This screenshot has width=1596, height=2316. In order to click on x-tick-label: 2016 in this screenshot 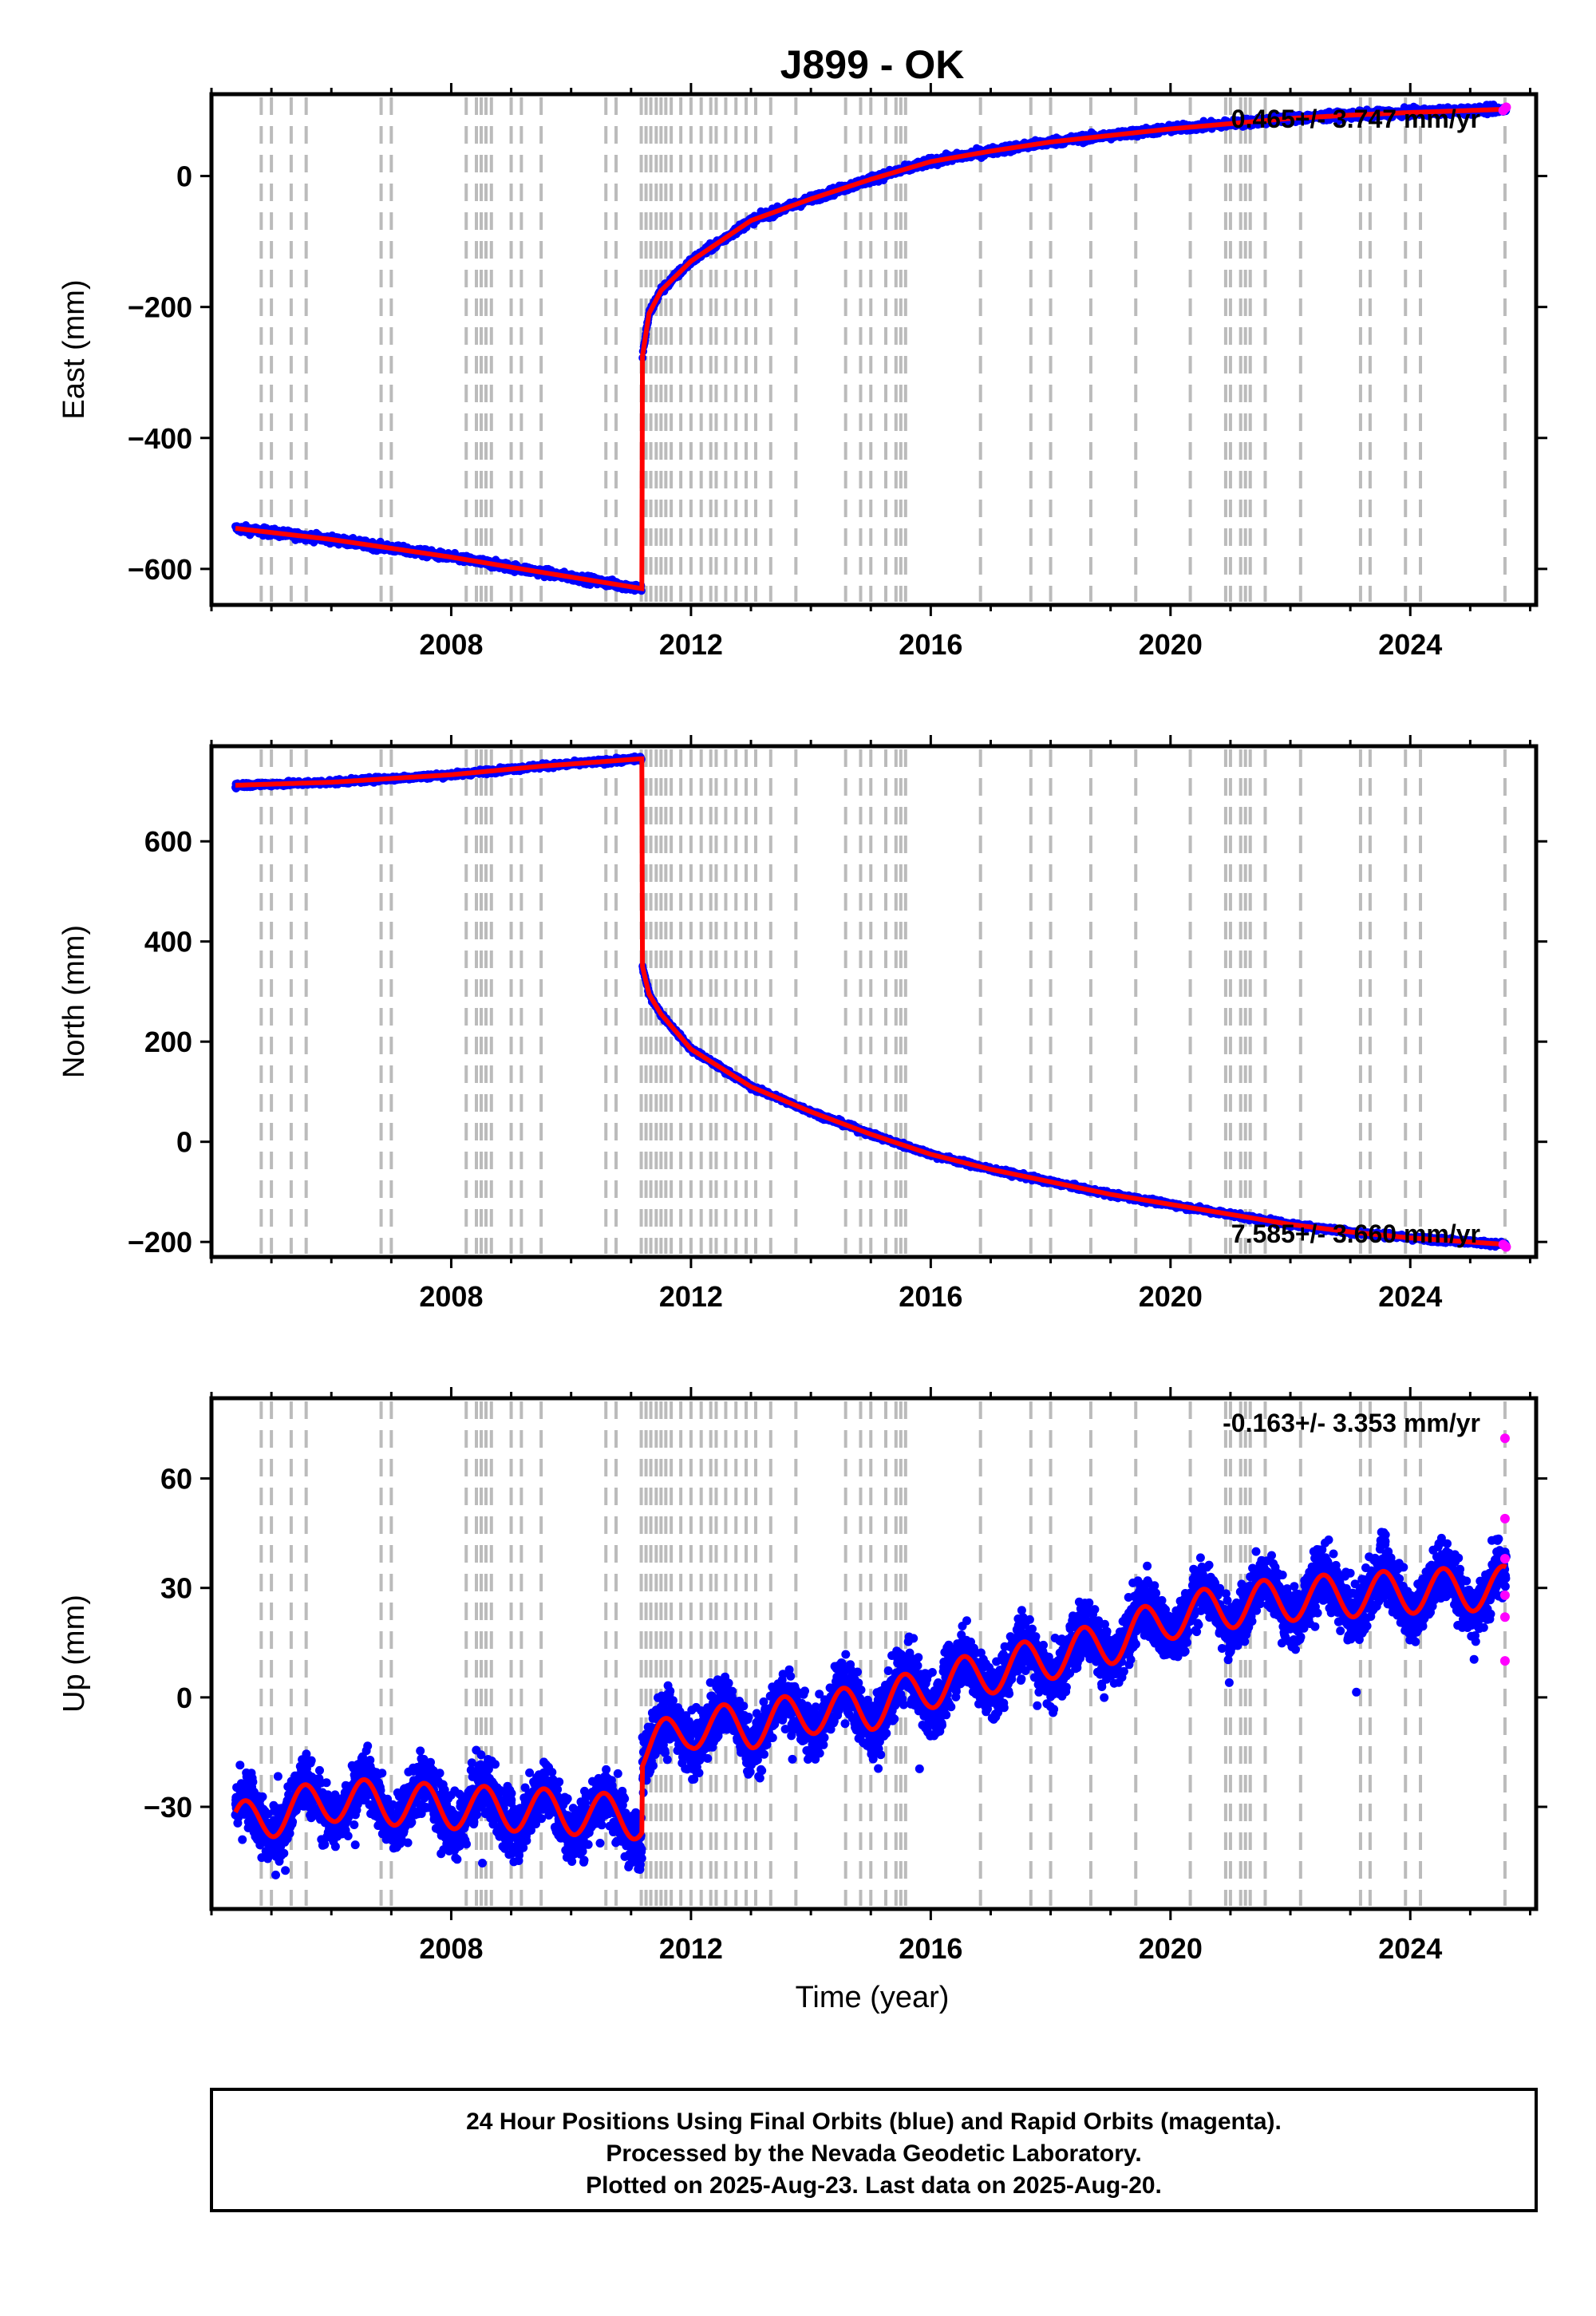, I will do `click(930, 644)`.